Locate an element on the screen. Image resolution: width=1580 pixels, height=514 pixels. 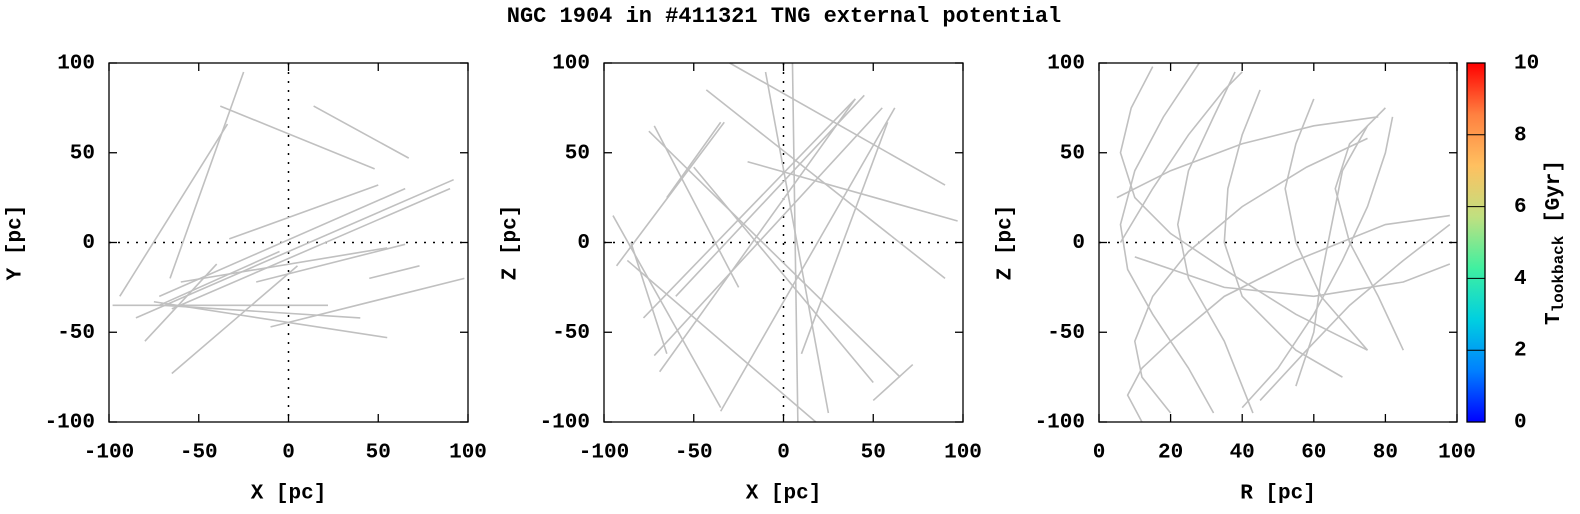
x-tick-label: 60 is located at coordinates (1313, 453).